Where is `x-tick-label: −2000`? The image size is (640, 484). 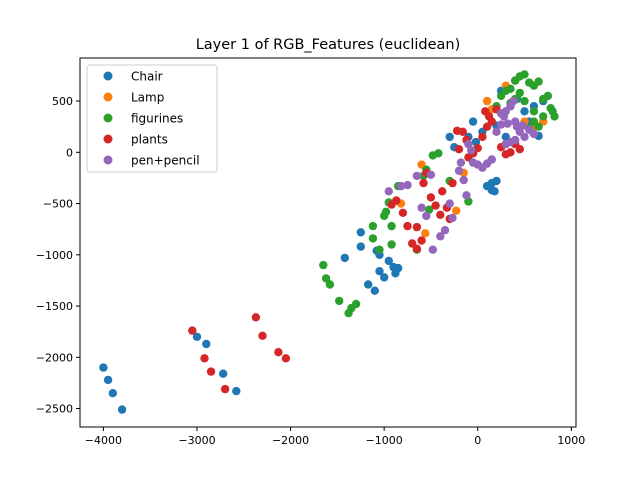
x-tick-label: −2000 is located at coordinates (290, 440).